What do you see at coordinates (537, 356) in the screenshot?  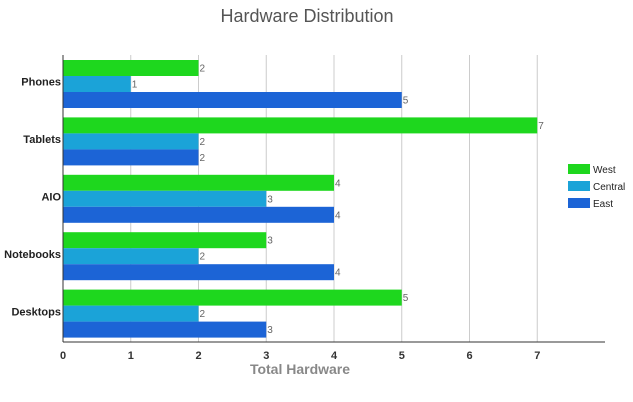 I see `x-tick-label: 7` at bounding box center [537, 356].